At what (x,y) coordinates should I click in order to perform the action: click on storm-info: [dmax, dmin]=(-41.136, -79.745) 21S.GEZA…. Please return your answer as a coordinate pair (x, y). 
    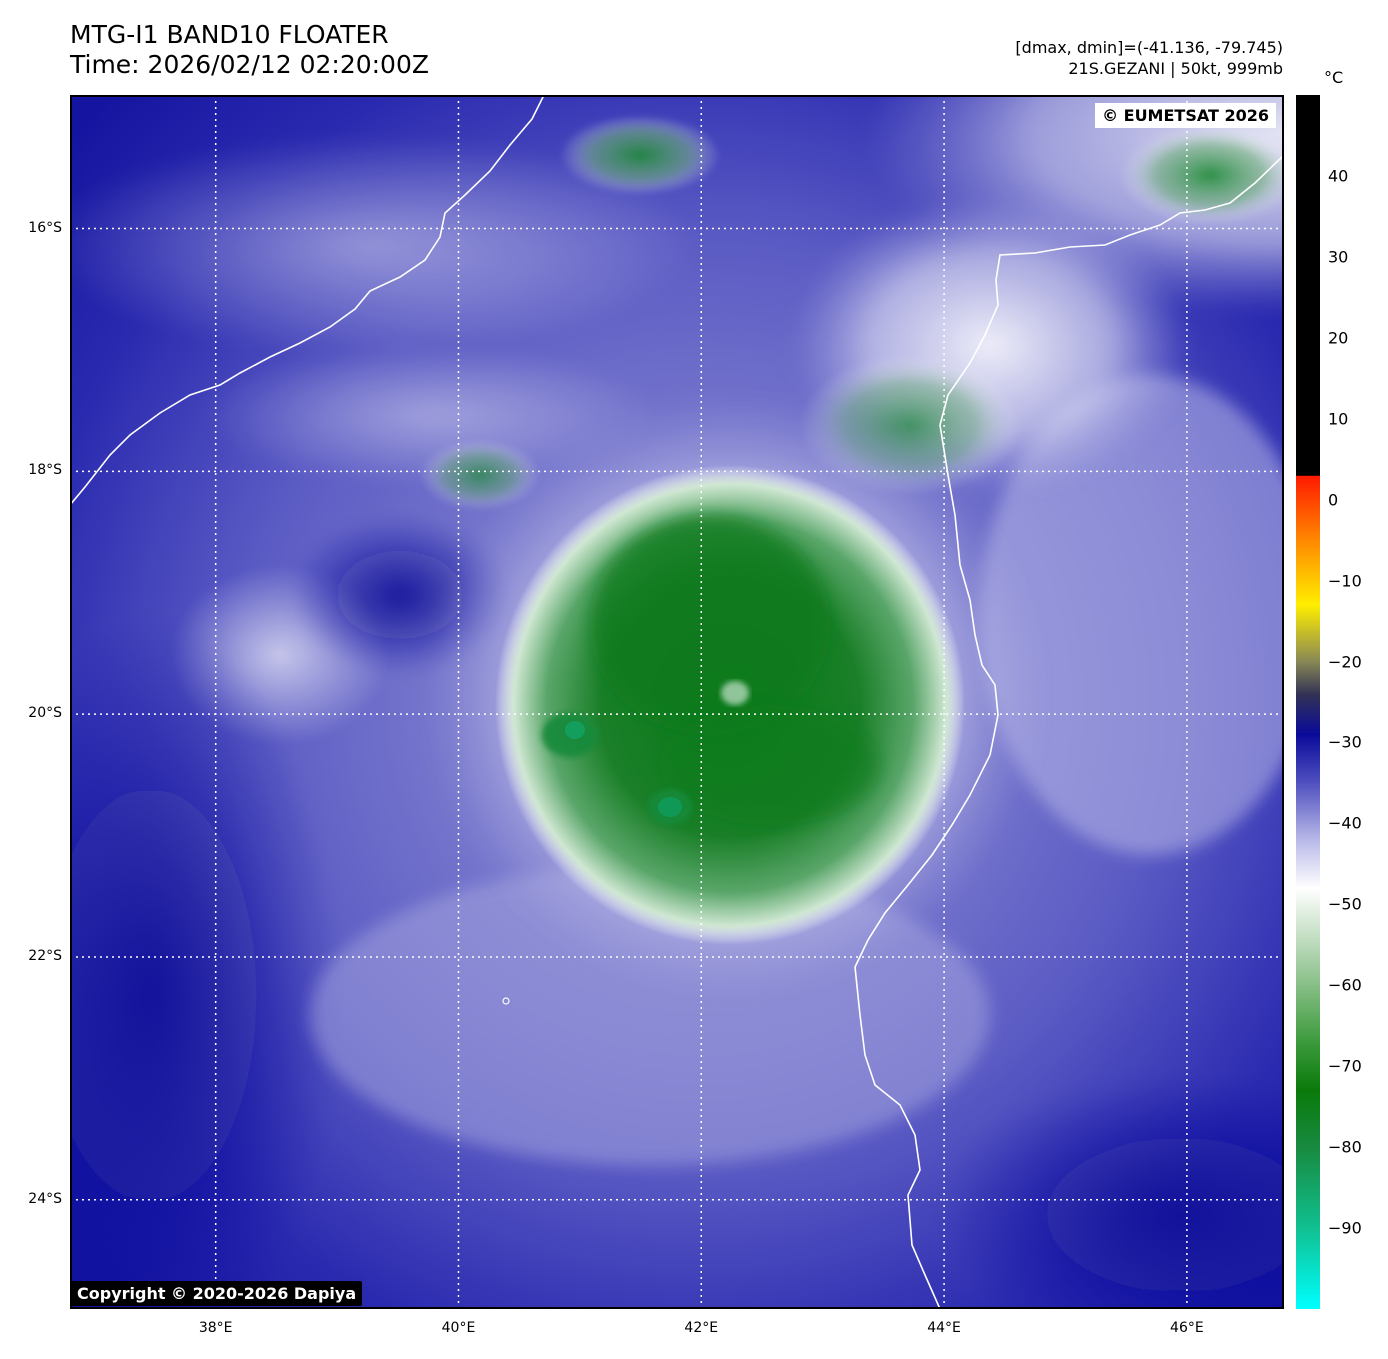
    Looking at the image, I should click on (1149, 58).